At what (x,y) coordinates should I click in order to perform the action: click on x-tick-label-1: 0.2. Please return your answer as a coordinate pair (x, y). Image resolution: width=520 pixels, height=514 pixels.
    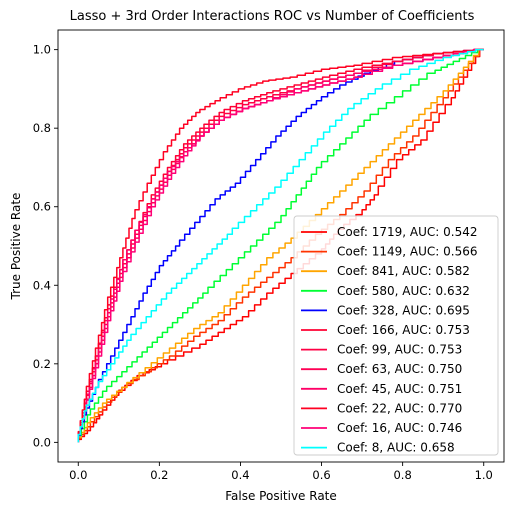
    Looking at the image, I should click on (159, 475).